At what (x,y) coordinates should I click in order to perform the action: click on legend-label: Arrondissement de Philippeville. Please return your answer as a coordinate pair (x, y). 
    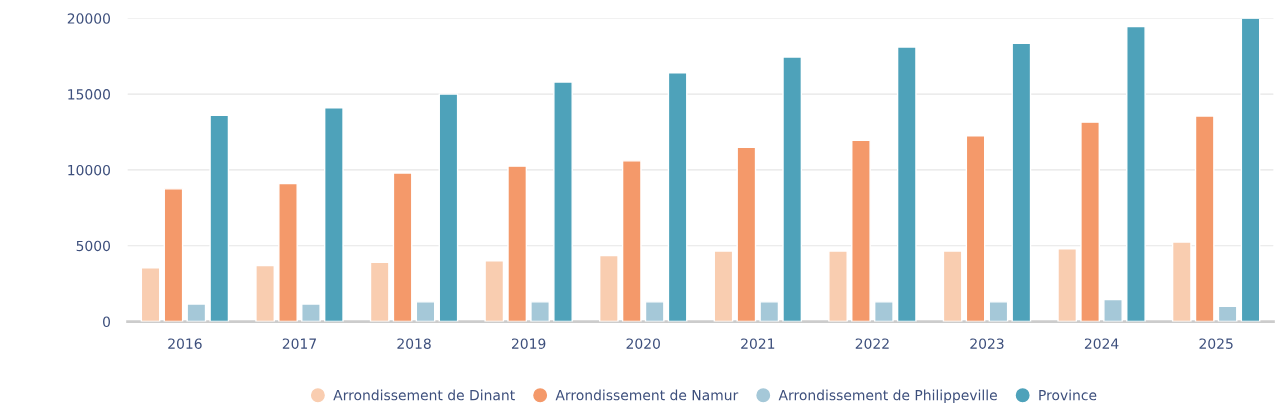
    Looking at the image, I should click on (887, 396).